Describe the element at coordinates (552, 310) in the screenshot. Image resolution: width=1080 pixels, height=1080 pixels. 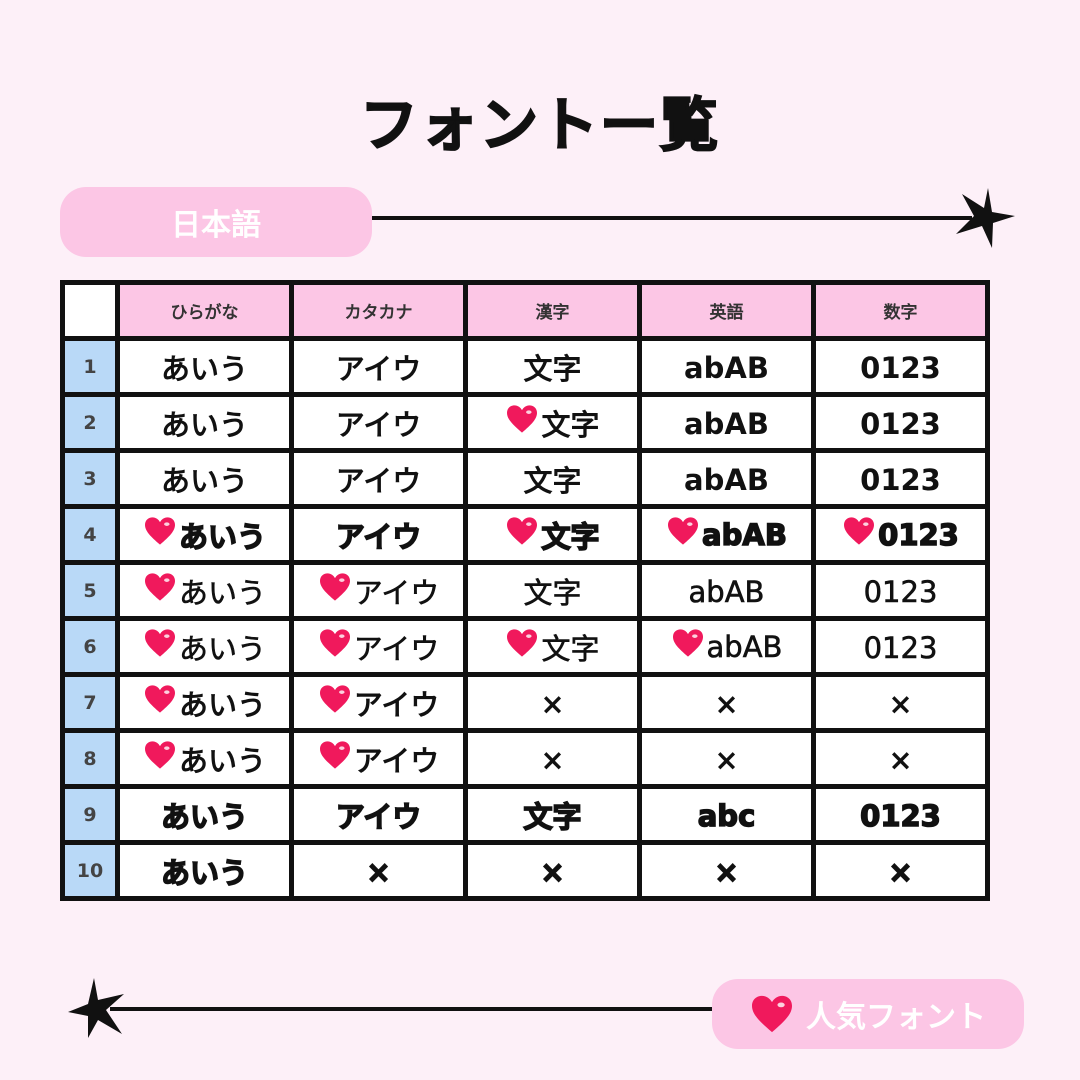
I see `column-header: 漢字` at that location.